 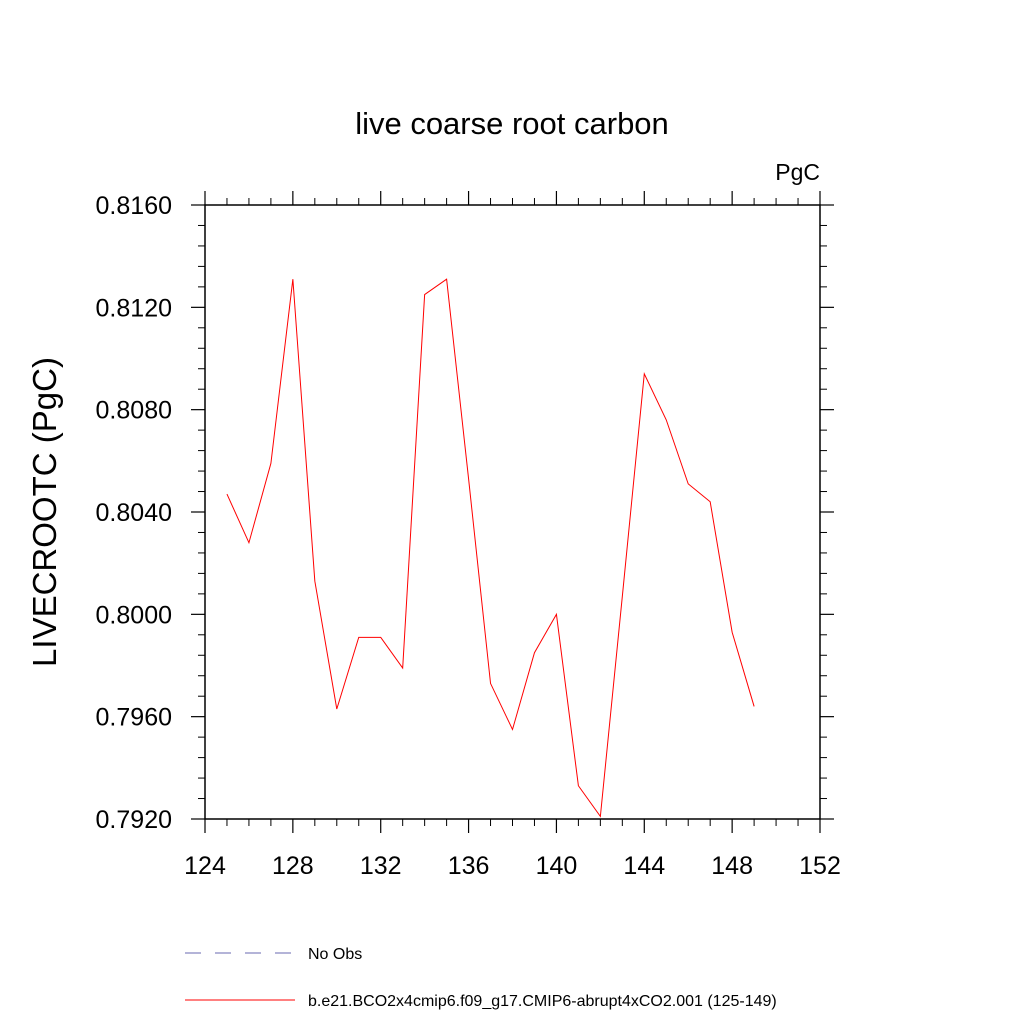 What do you see at coordinates (134, 411) in the screenshot?
I see `y-tick-label: 0.8080` at bounding box center [134, 411].